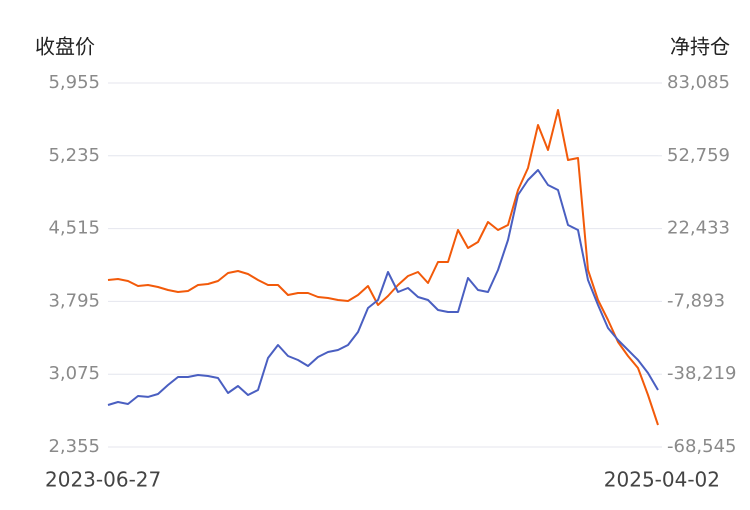 This screenshot has height=510, width=750. What do you see at coordinates (103, 480) in the screenshot?
I see `x-tick-label: 2023-06-27` at bounding box center [103, 480].